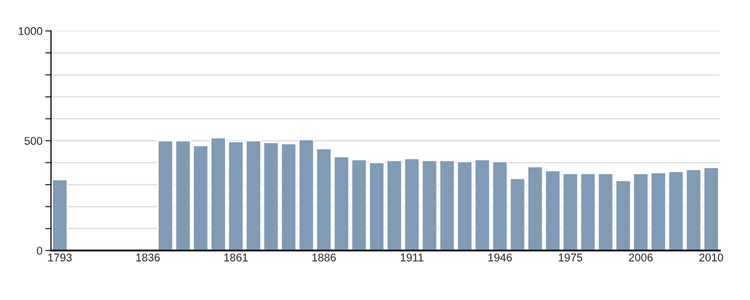  Describe the element at coordinates (640, 258) in the screenshot. I see `x-tick-label: 2006` at that location.